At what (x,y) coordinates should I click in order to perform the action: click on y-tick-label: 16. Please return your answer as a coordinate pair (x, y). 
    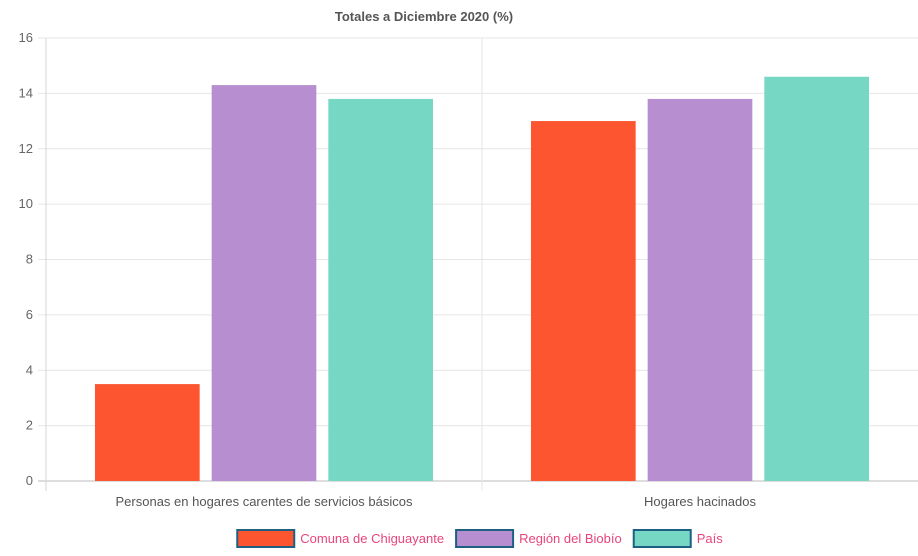
    Looking at the image, I should click on (26, 37).